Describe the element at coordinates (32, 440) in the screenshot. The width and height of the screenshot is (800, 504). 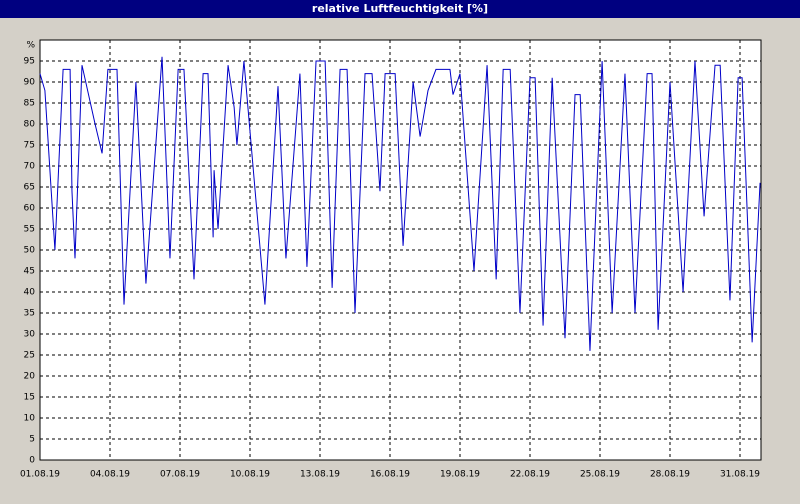
I see `y-tick-label: 5` at that location.